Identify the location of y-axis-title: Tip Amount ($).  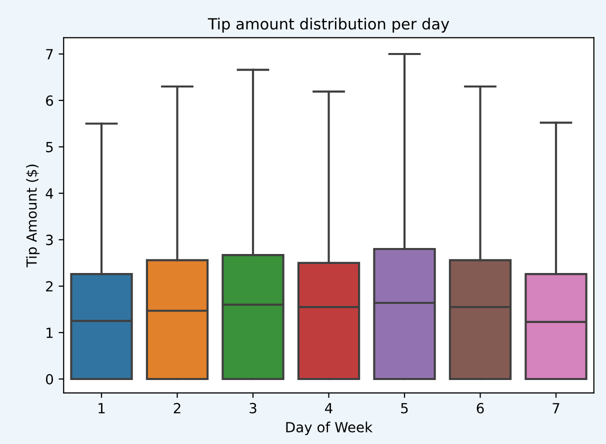
(33, 216).